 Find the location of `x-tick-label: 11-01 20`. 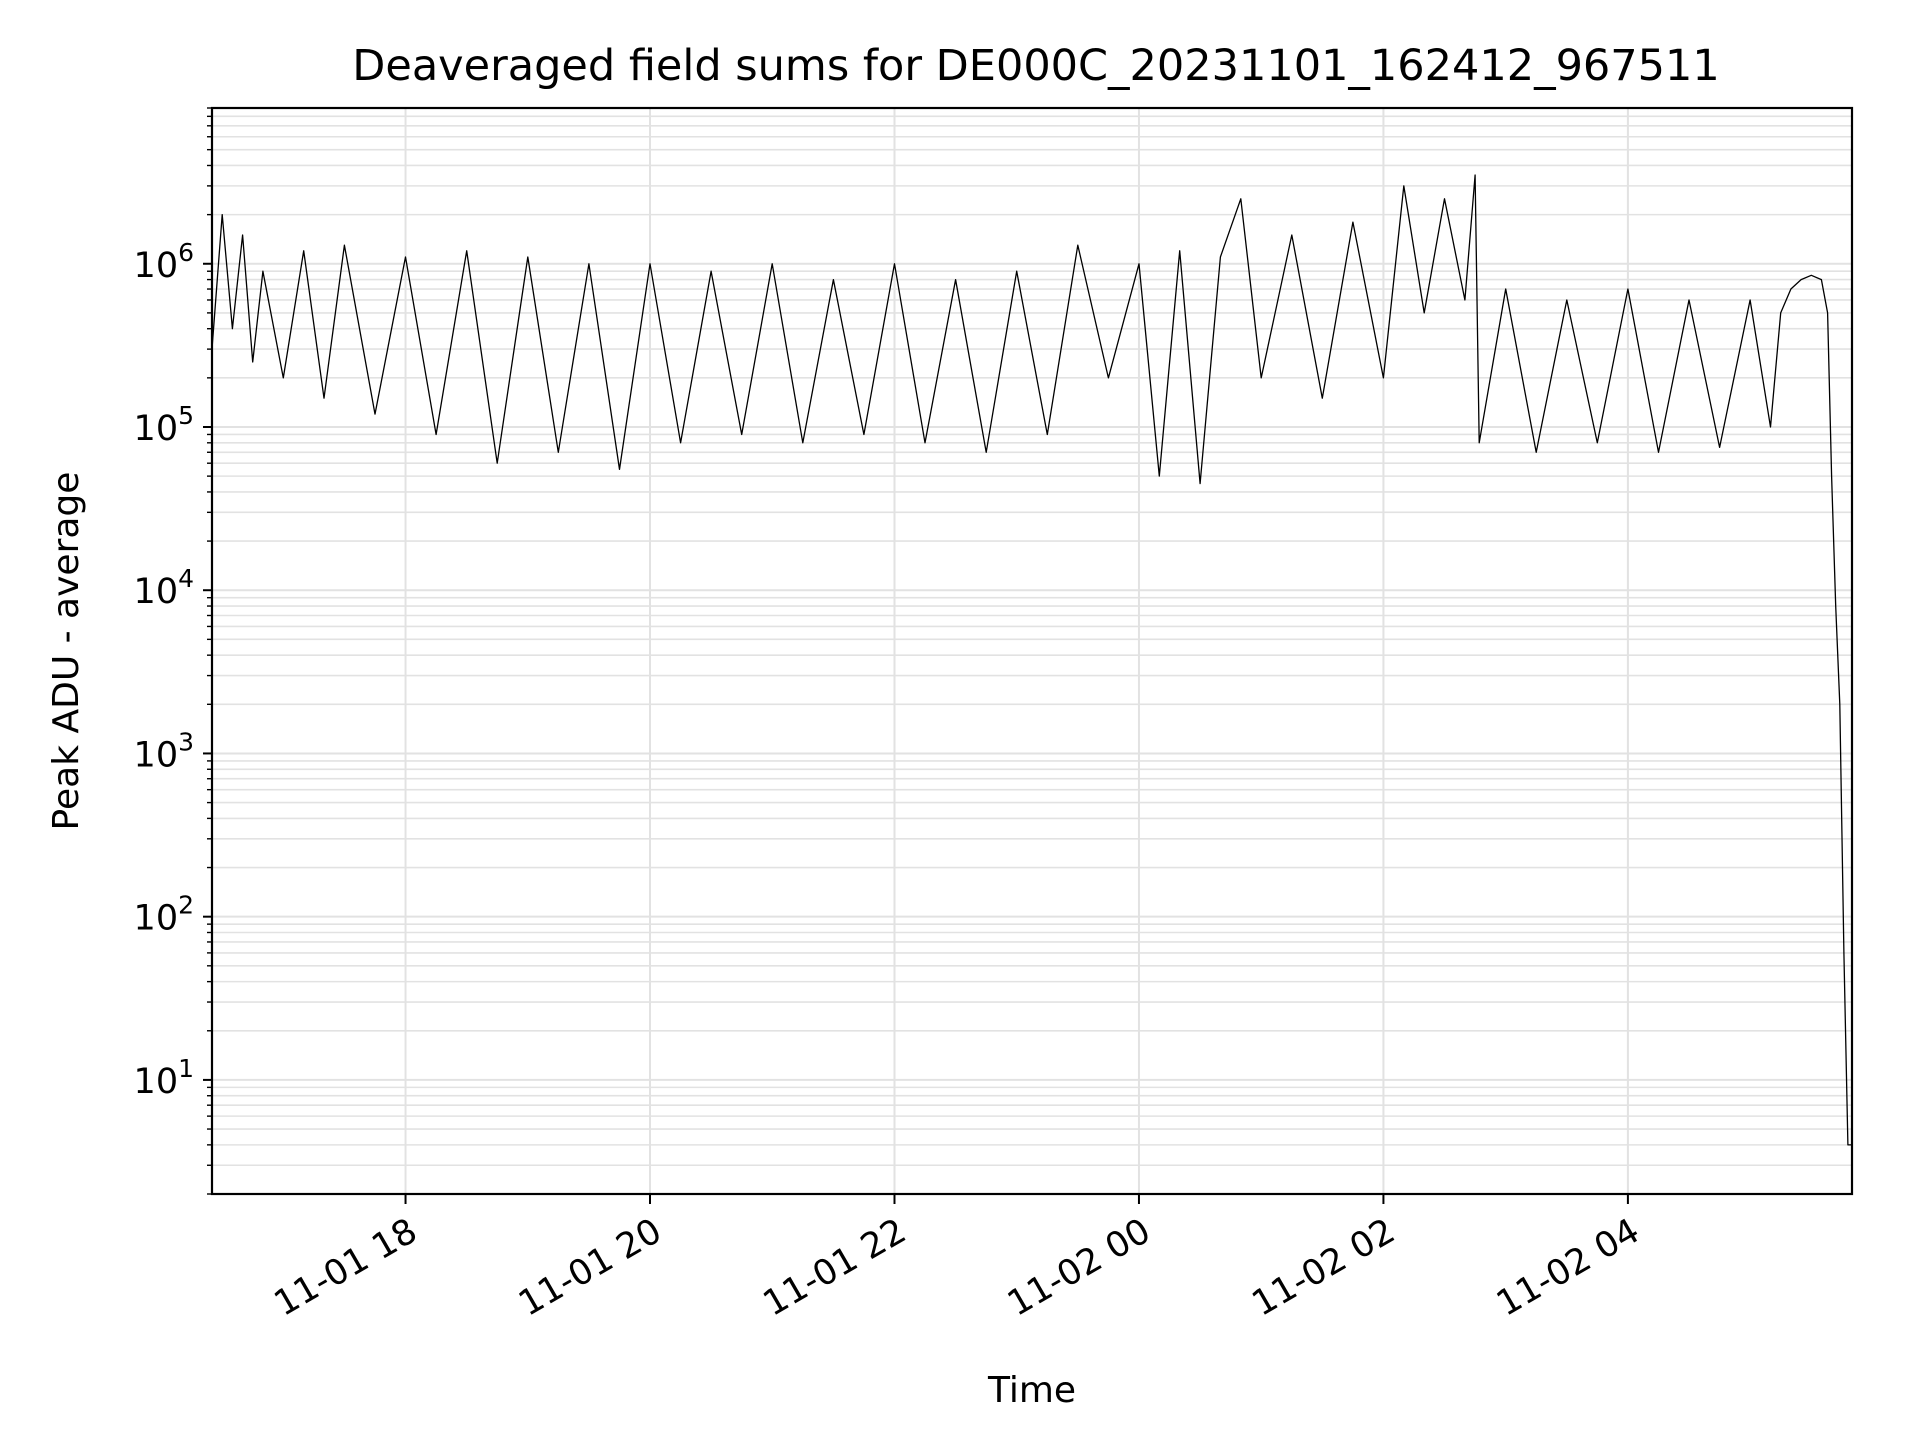

x-tick-label: 11-01 20 is located at coordinates (590, 1267).